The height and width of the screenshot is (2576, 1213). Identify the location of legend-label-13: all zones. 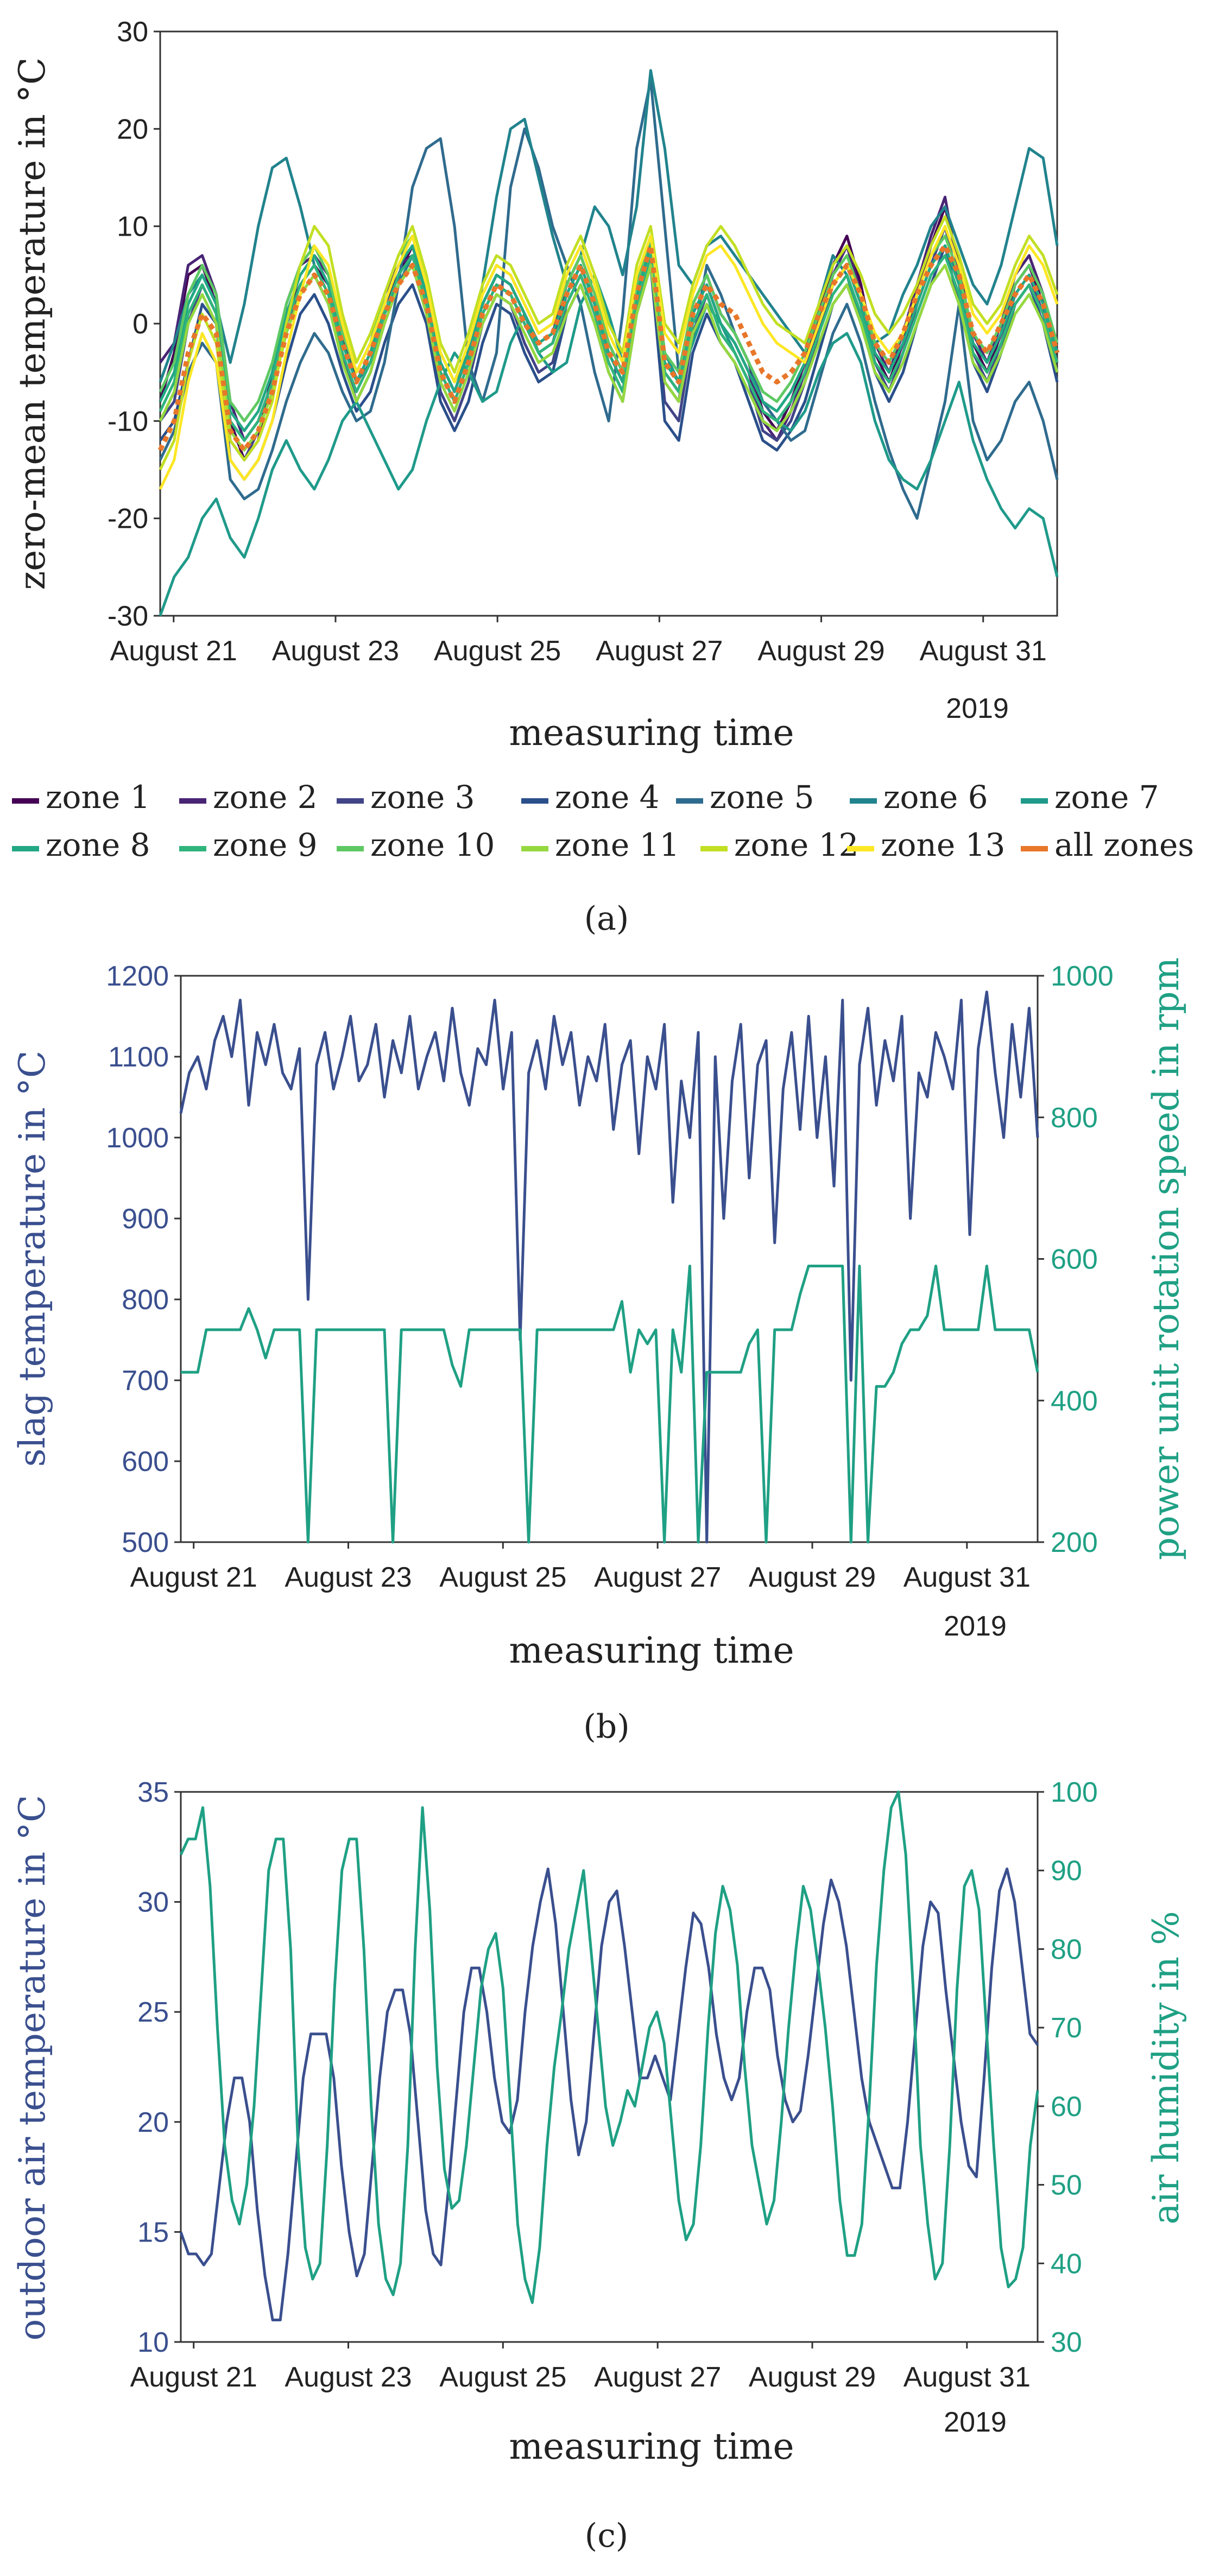
(1124, 845).